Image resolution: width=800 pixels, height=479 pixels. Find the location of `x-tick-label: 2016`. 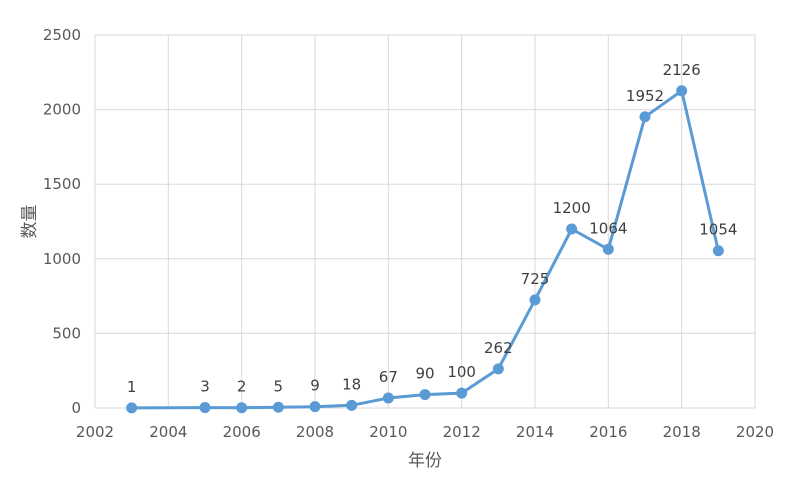

x-tick-label: 2016 is located at coordinates (608, 432).